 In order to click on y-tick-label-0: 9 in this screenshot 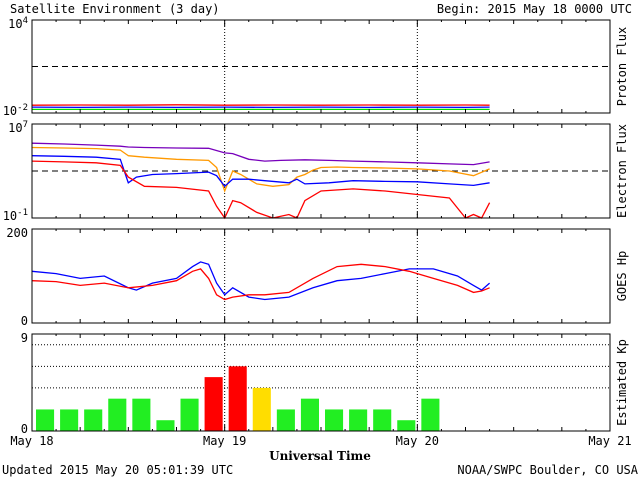, I will do `click(24, 338)`.